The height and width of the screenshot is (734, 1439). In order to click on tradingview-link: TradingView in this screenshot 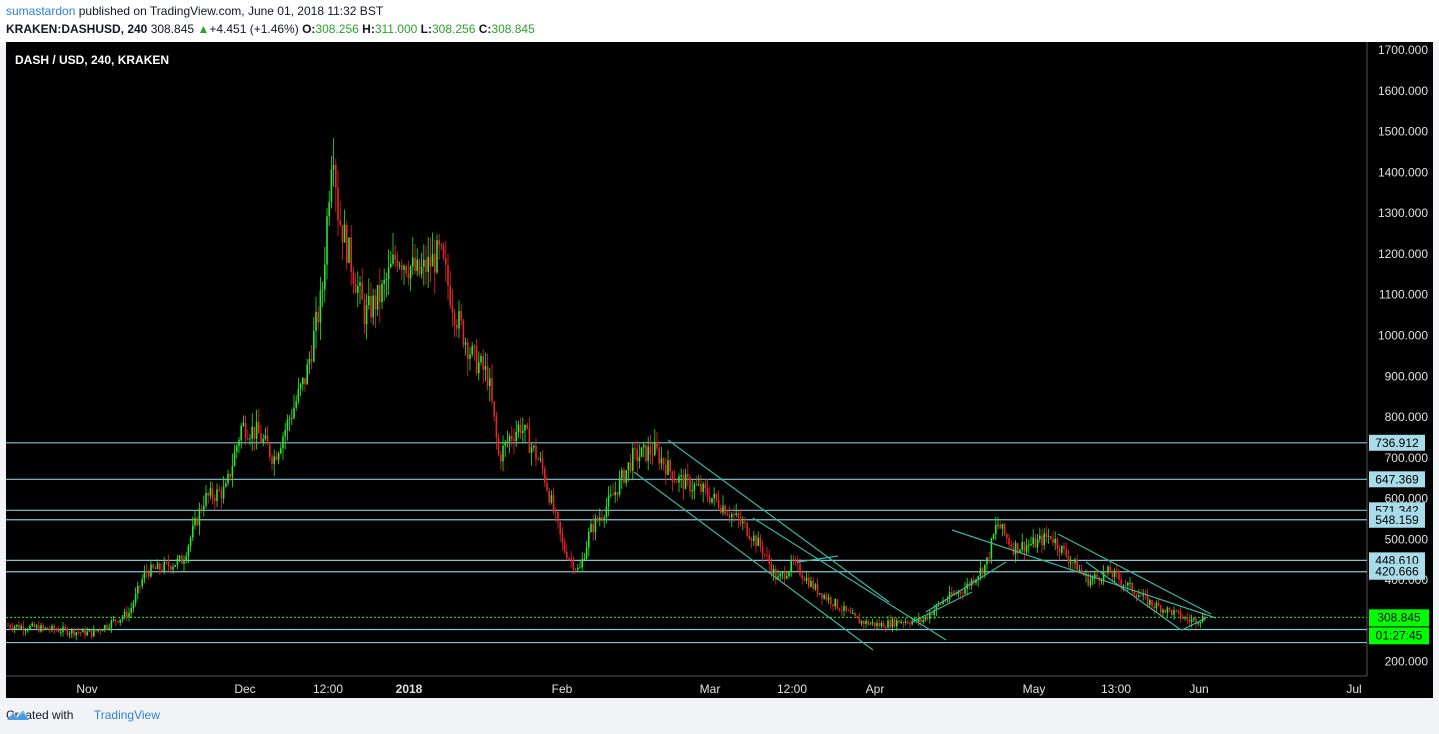, I will do `click(126, 715)`.